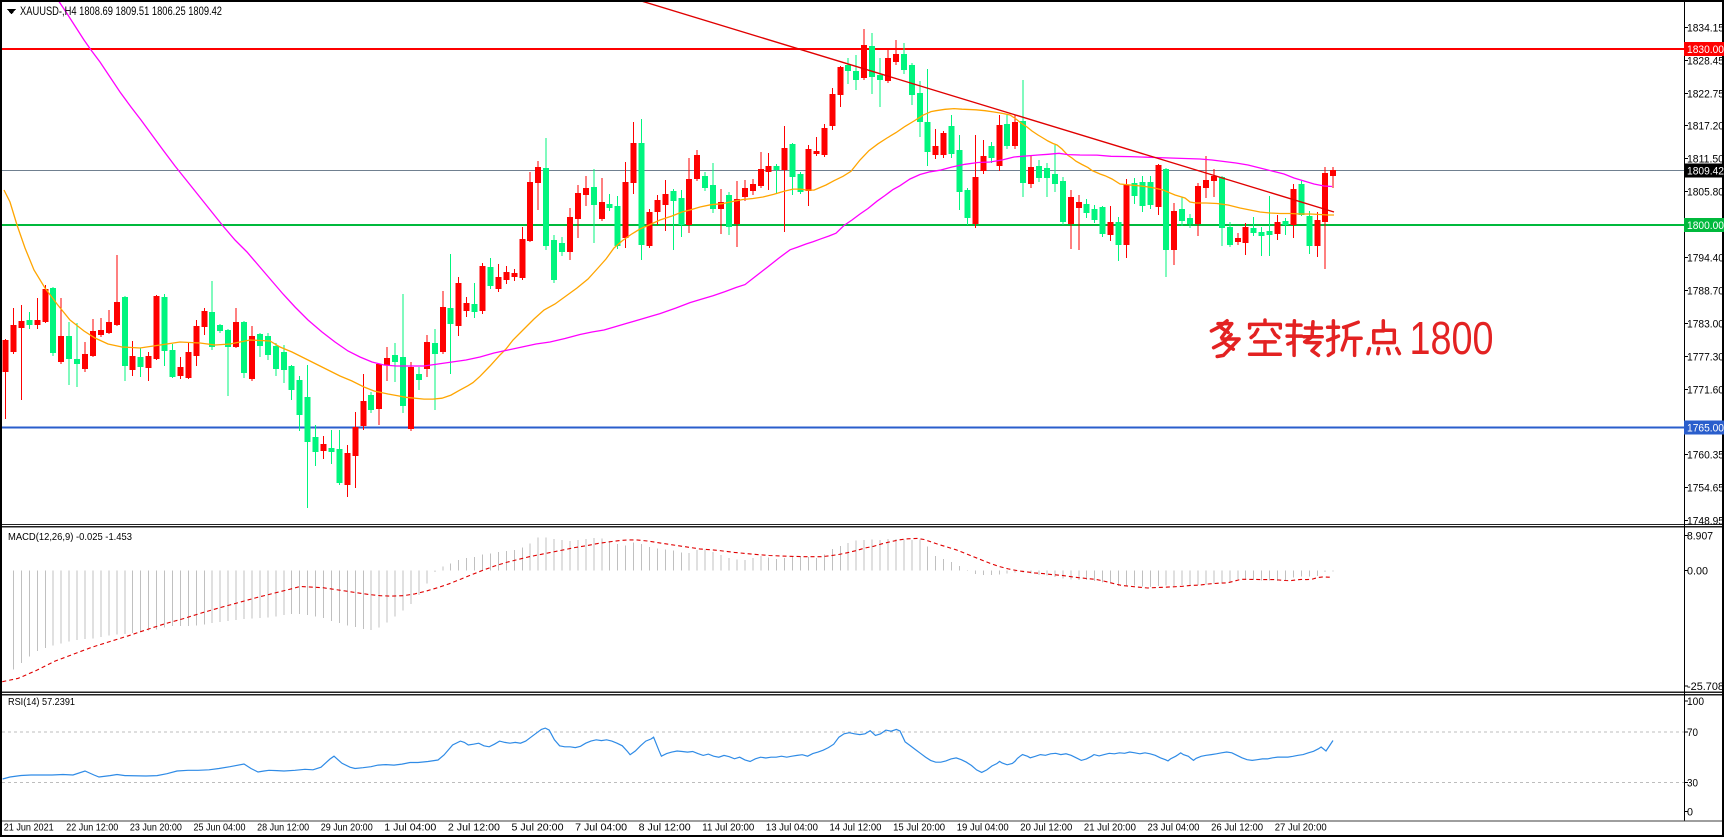 The image size is (1724, 837). I want to click on svg-text: 11 Jul 20:00, so click(728, 828).